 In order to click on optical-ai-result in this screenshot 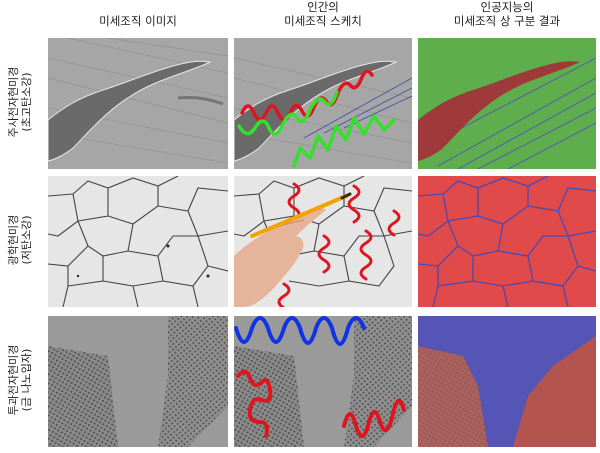, I will do `click(507, 241)`.